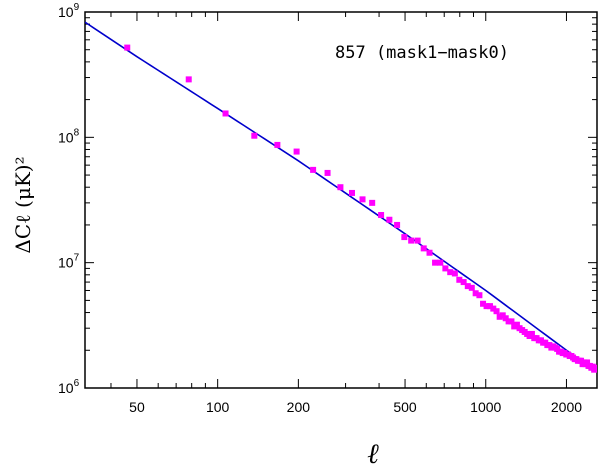 Image resolution: width=600 pixels, height=471 pixels. What do you see at coordinates (373, 453) in the screenshot?
I see `x-axis-label: ℓ` at bounding box center [373, 453].